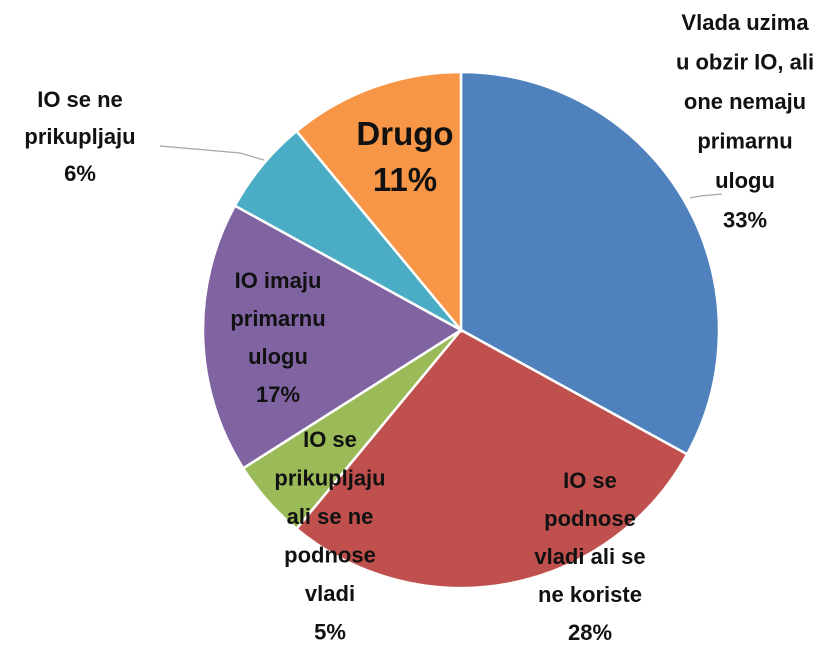  Describe the element at coordinates (80, 173) in the screenshot. I see `value-label: 6%` at that location.